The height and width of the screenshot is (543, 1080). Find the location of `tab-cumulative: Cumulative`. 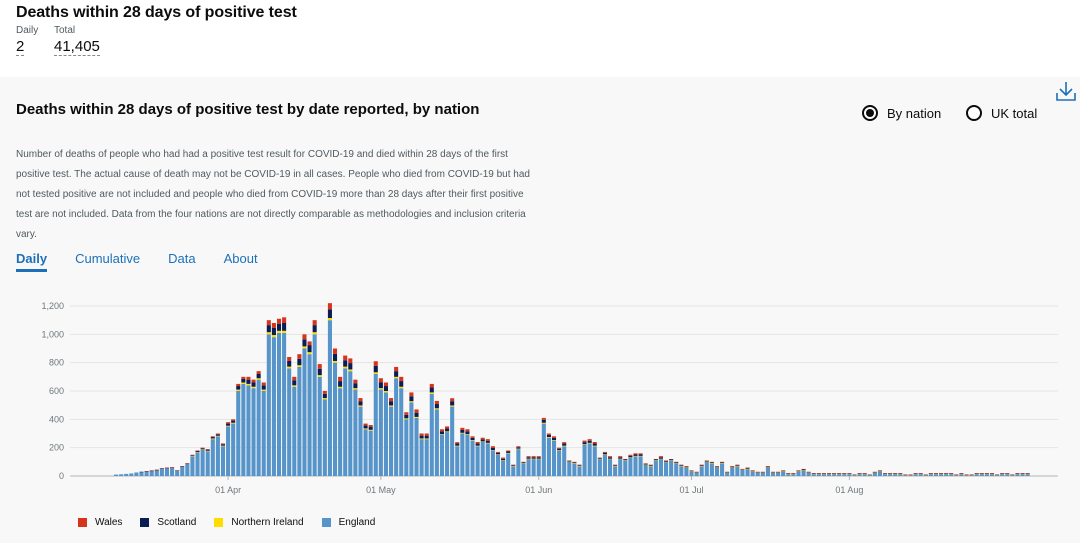

tab-cumulative: Cumulative is located at coordinates (108, 258).